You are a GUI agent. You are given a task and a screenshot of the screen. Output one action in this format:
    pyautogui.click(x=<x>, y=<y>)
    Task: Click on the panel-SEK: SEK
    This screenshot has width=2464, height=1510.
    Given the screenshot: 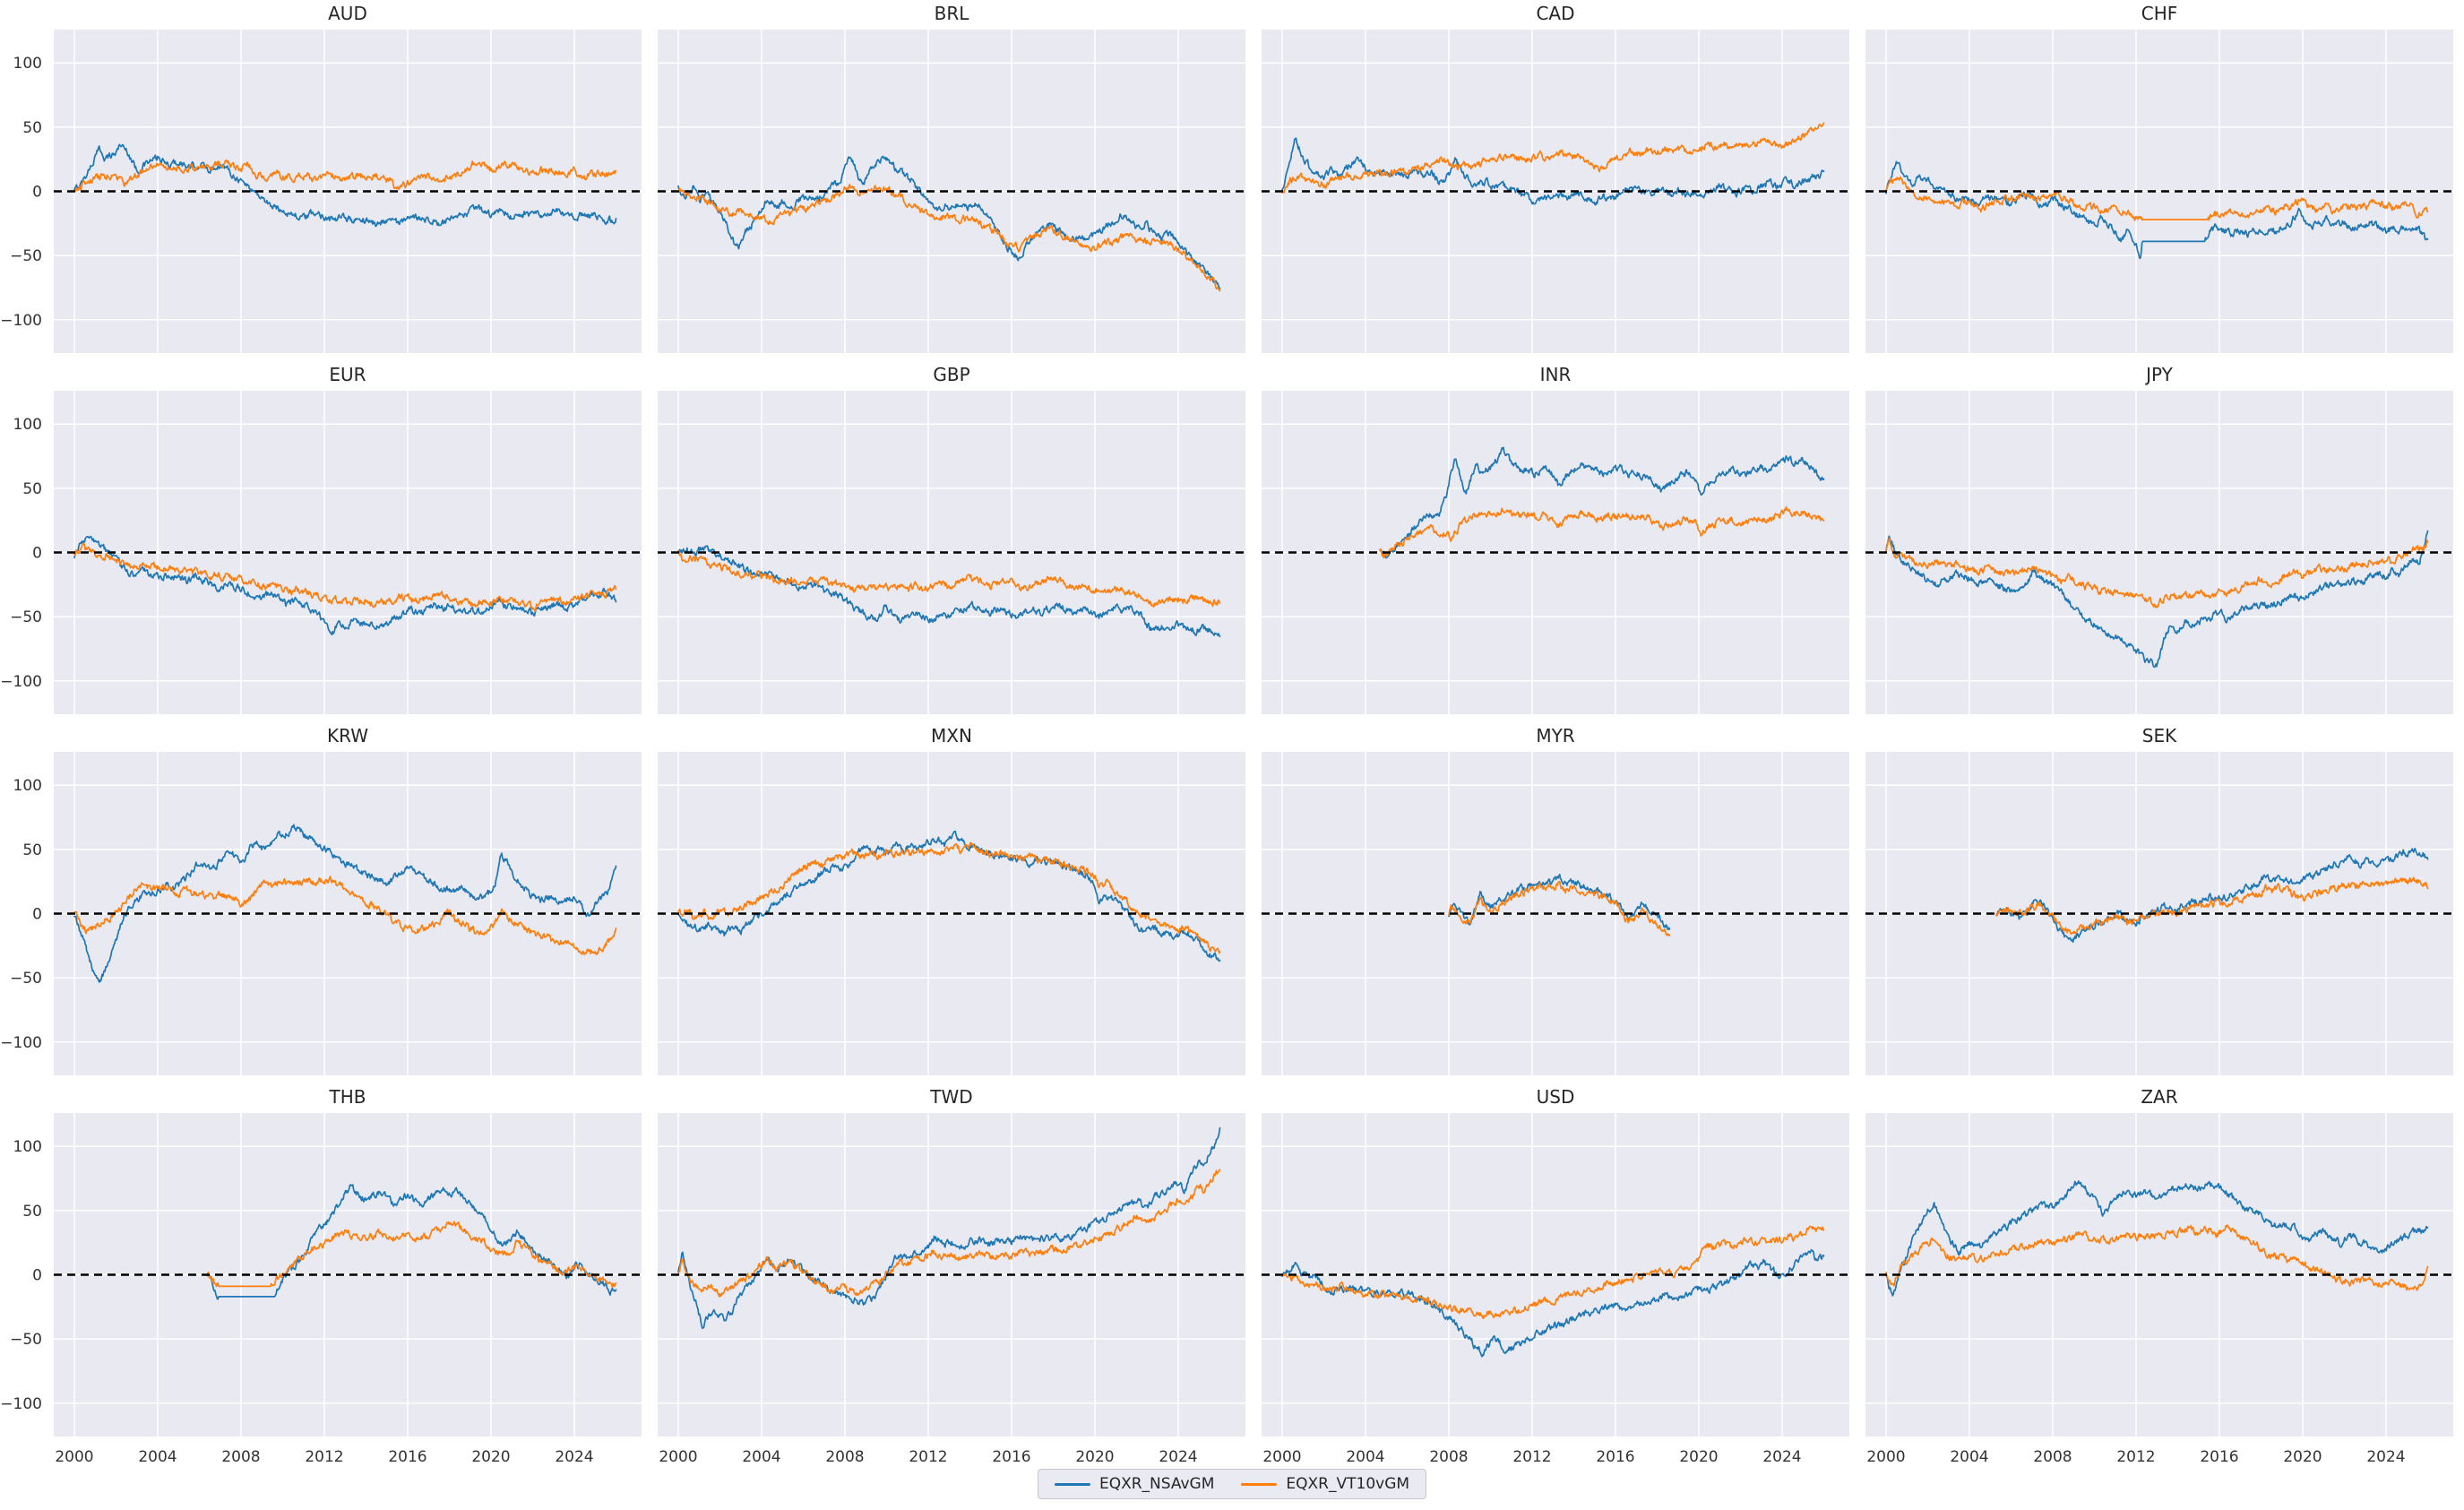 What is the action you would take?
    pyautogui.click(x=2159, y=900)
    